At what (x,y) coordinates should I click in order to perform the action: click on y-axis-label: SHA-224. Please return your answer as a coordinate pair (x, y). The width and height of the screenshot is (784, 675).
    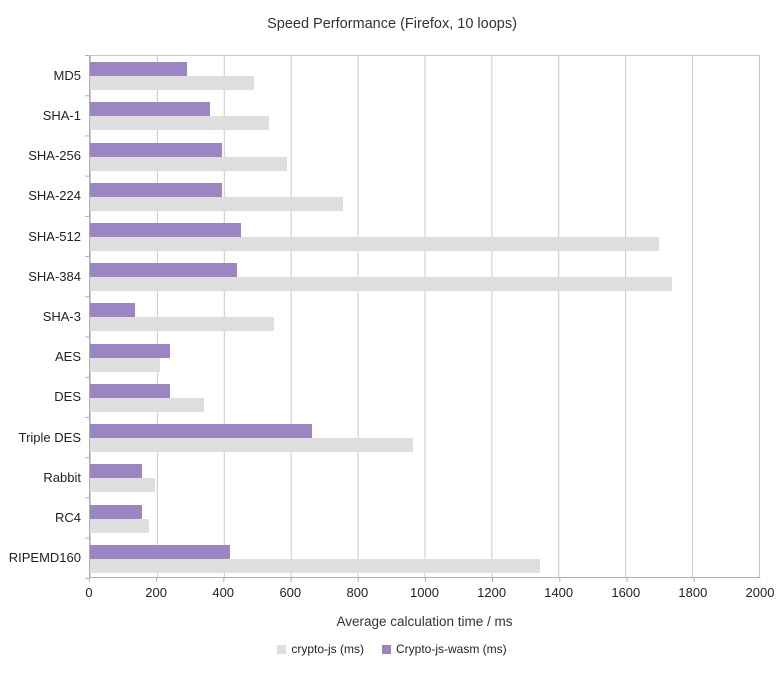
    Looking at the image, I should click on (54, 196).